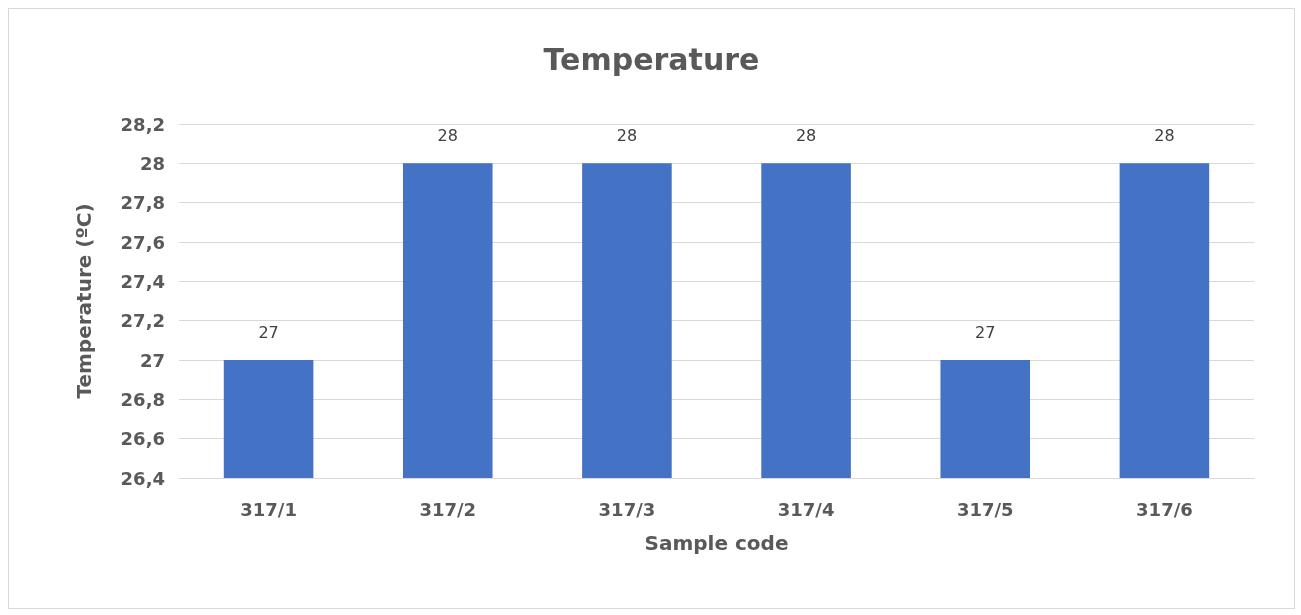 The width and height of the screenshot is (1301, 615). What do you see at coordinates (627, 509) in the screenshot?
I see `x-tick-label: 317/3` at bounding box center [627, 509].